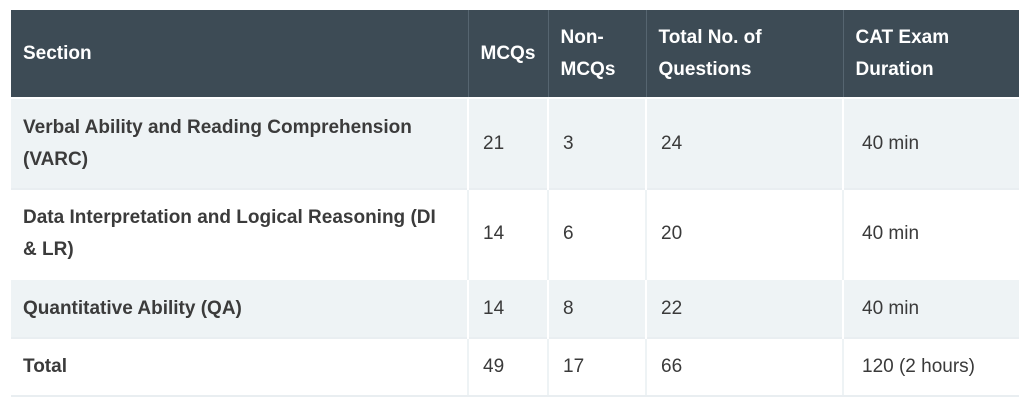 This screenshot has height=402, width=1024. I want to click on cell-non-mcqs: 6, so click(596, 233).